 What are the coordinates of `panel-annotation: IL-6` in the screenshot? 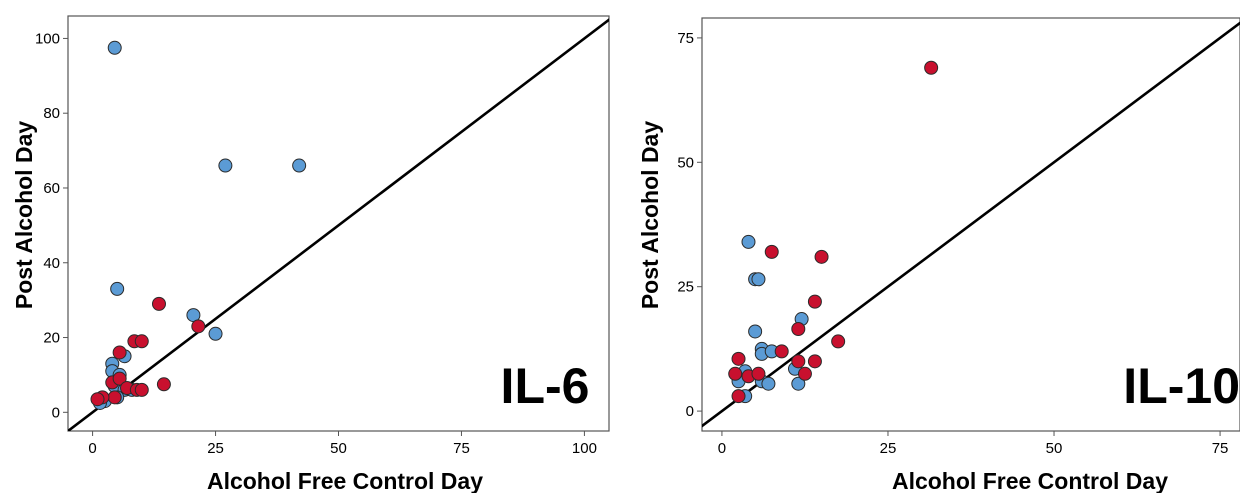 It's located at (545, 386).